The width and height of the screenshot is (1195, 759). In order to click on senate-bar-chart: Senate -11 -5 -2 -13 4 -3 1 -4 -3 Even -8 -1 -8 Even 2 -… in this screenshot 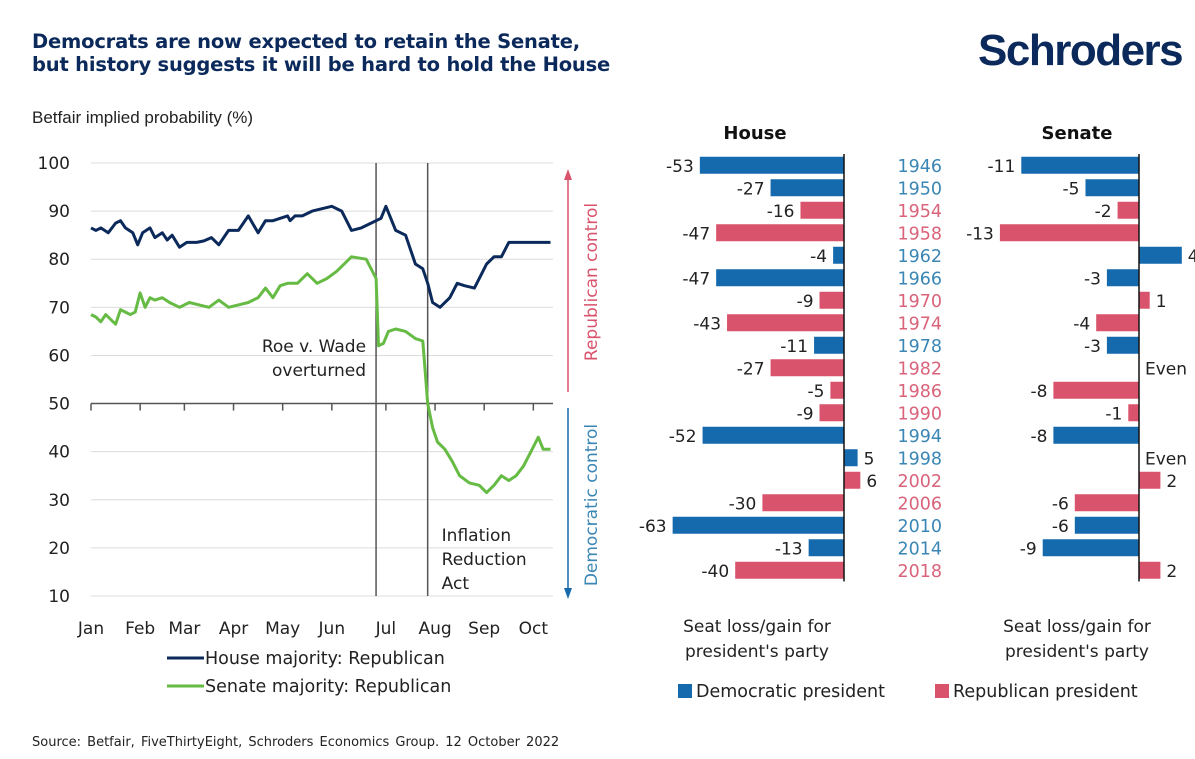, I will do `click(1080, 392)`.